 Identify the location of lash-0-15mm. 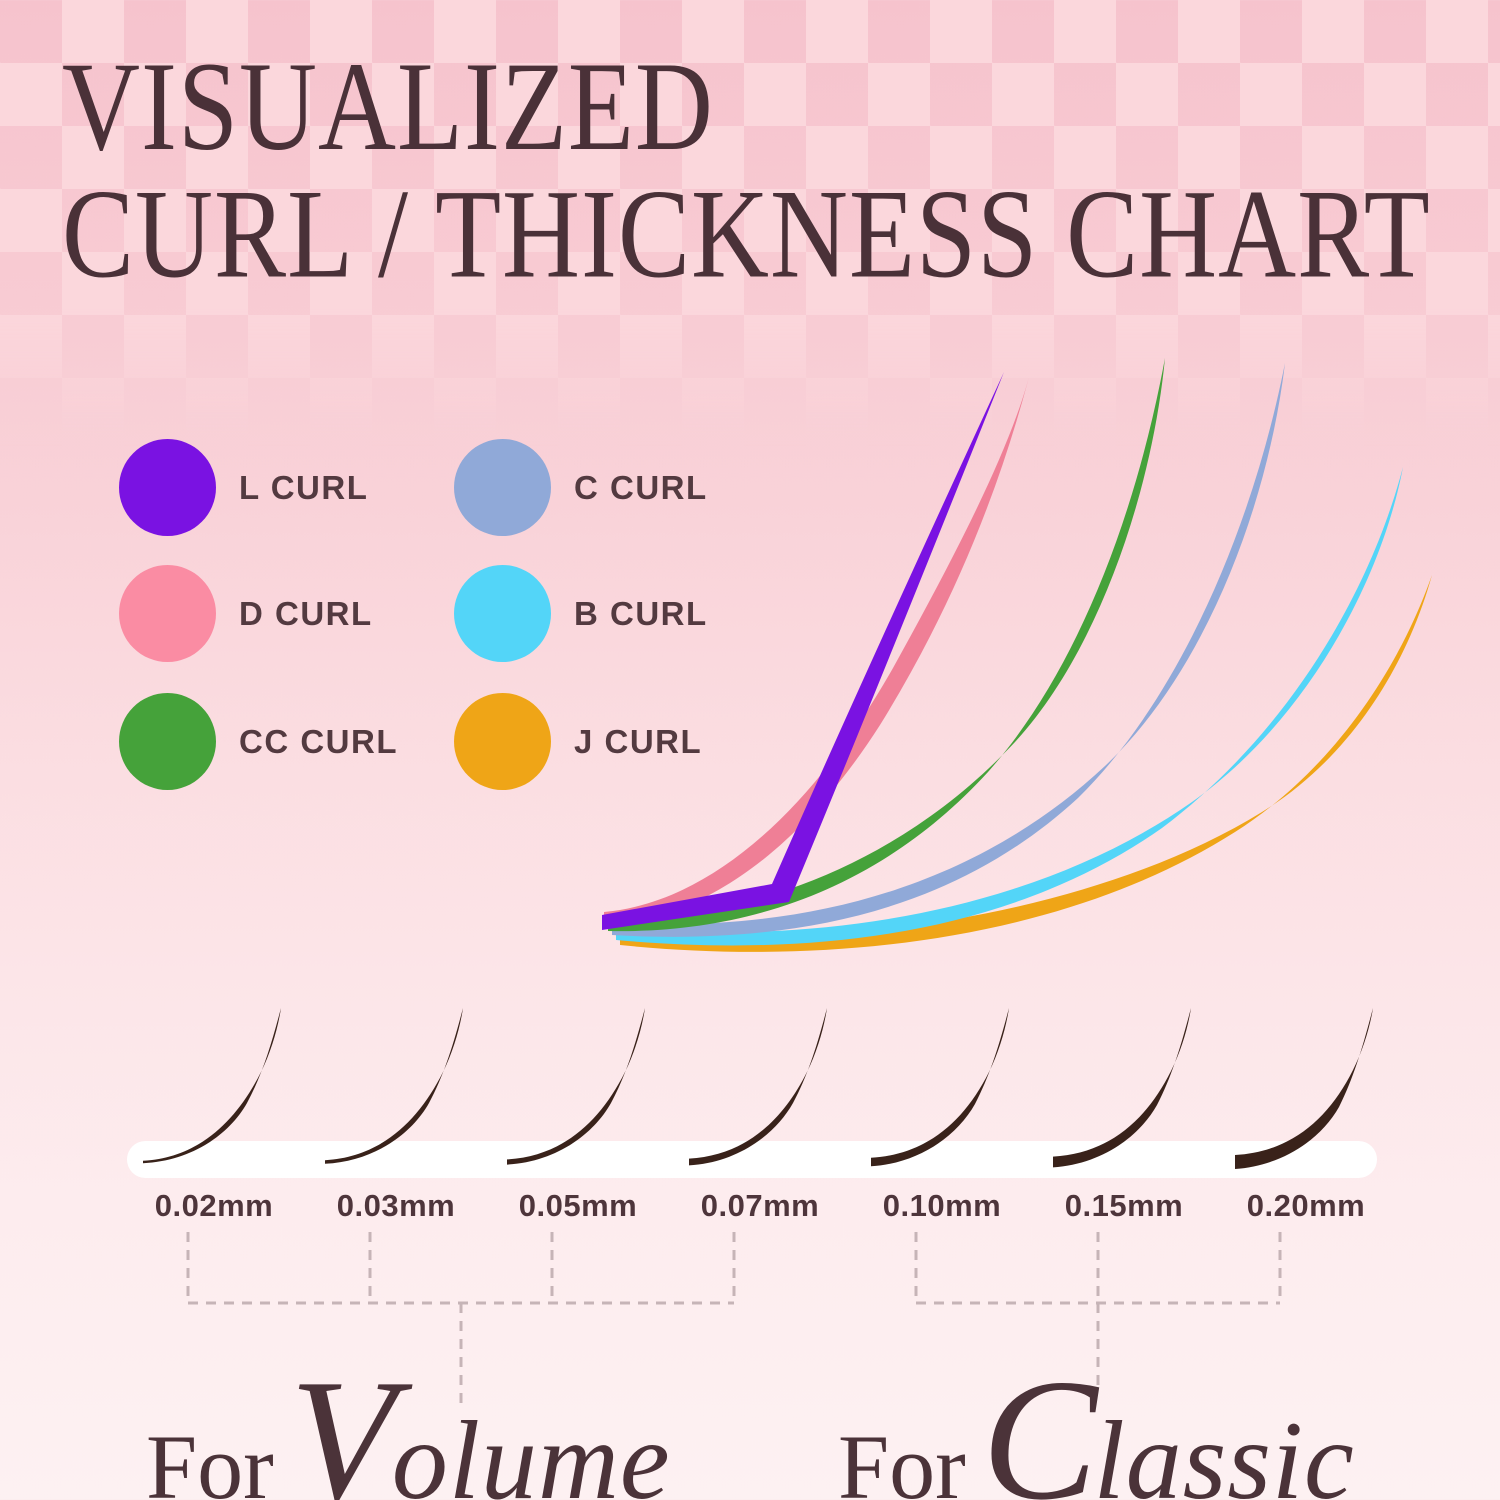
(1122, 1088).